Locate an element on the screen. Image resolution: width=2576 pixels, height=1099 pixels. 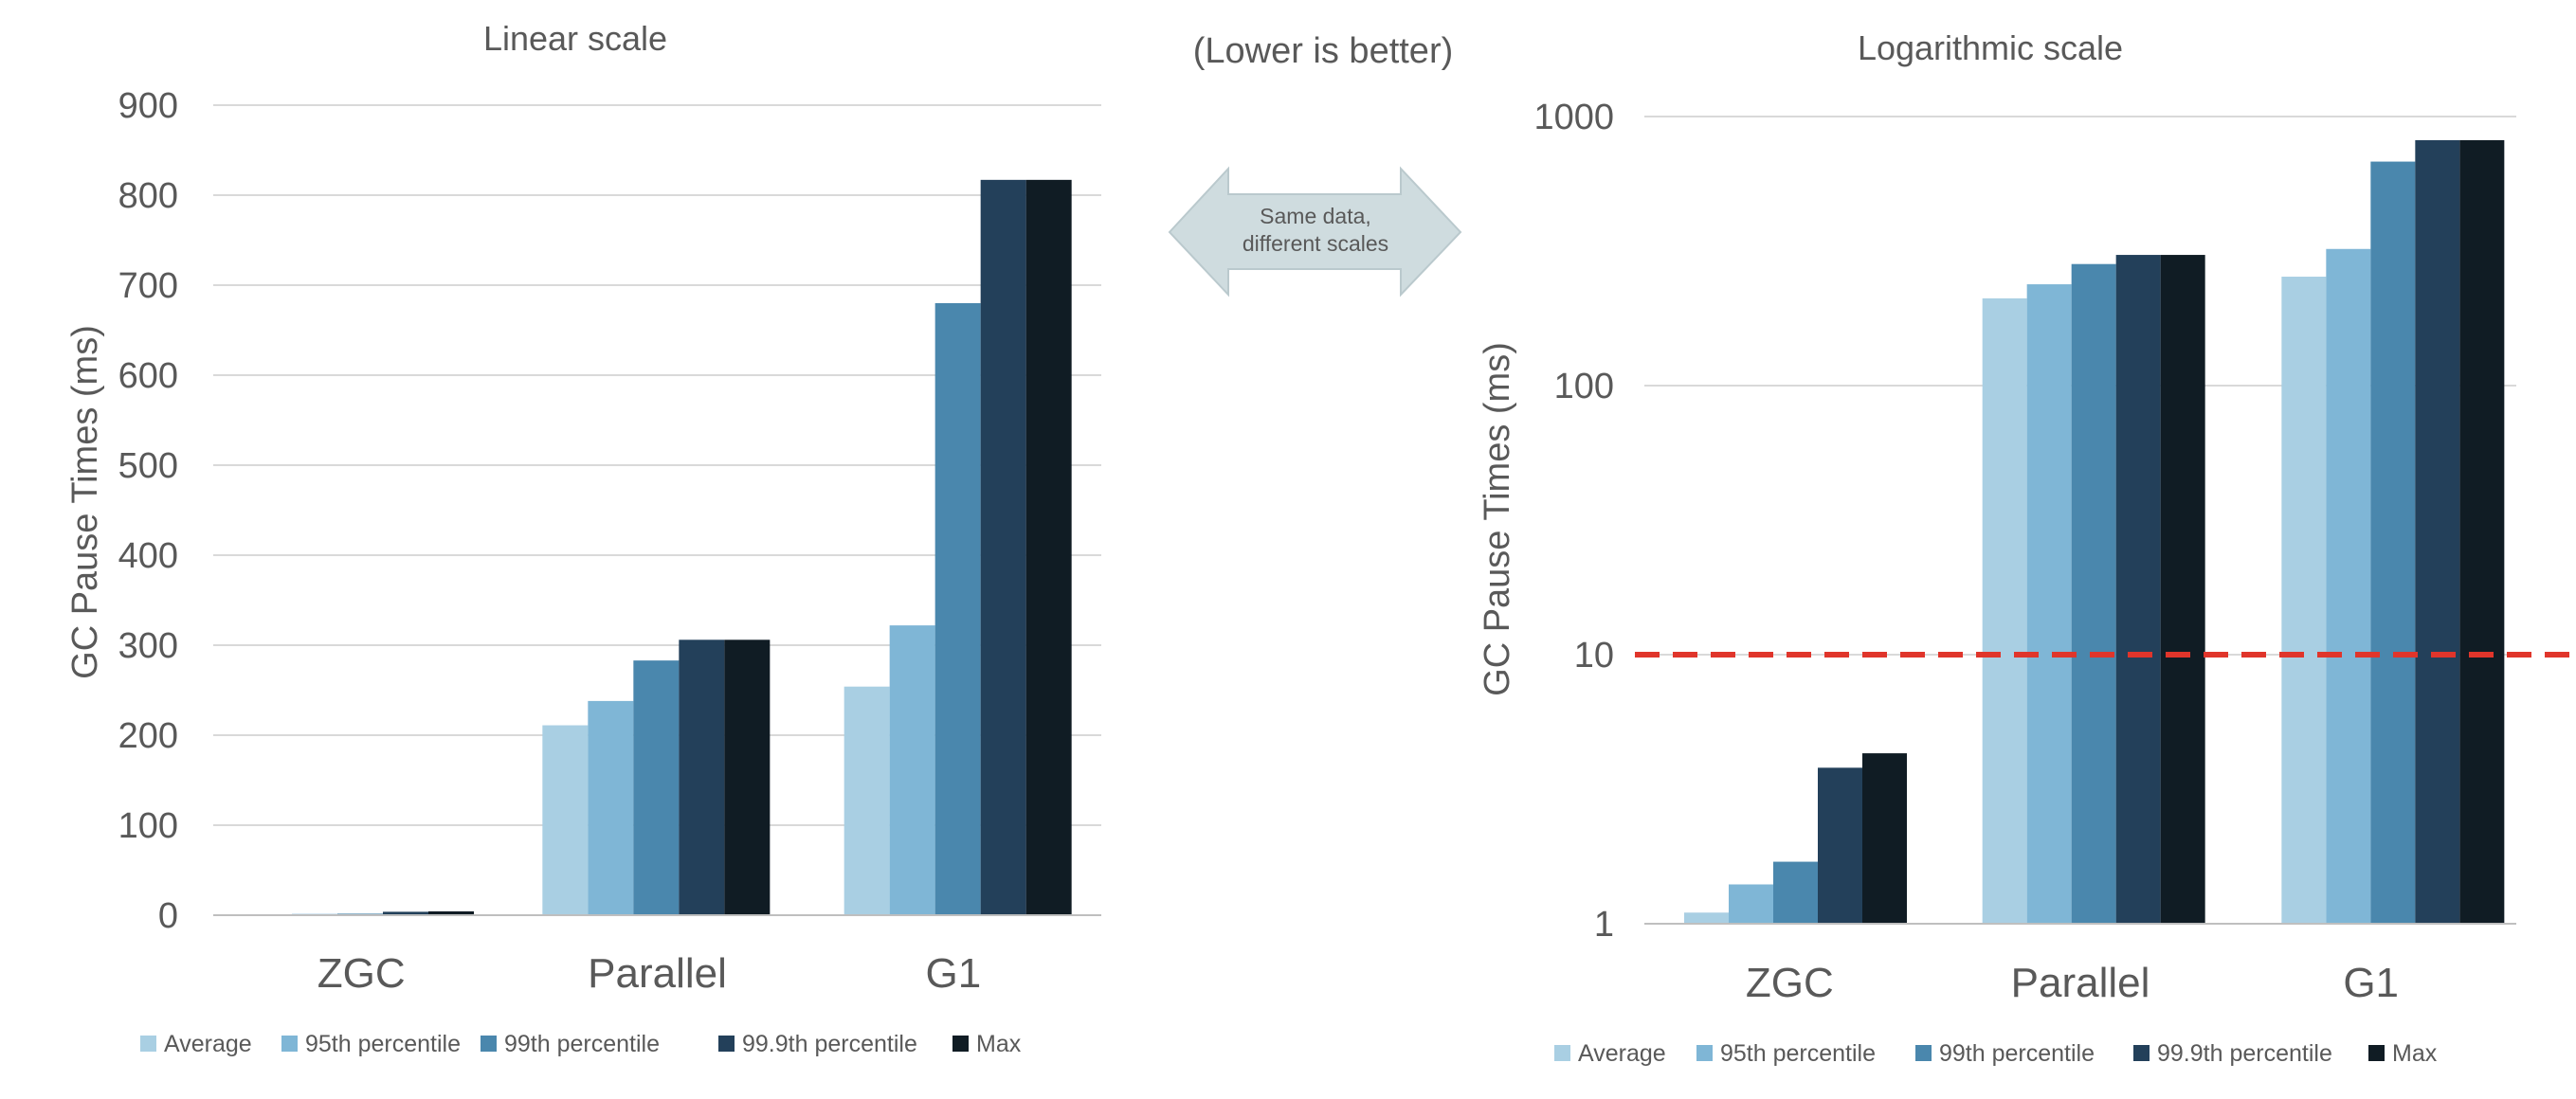
bar-zgc-average is located at coordinates (1706, 918).